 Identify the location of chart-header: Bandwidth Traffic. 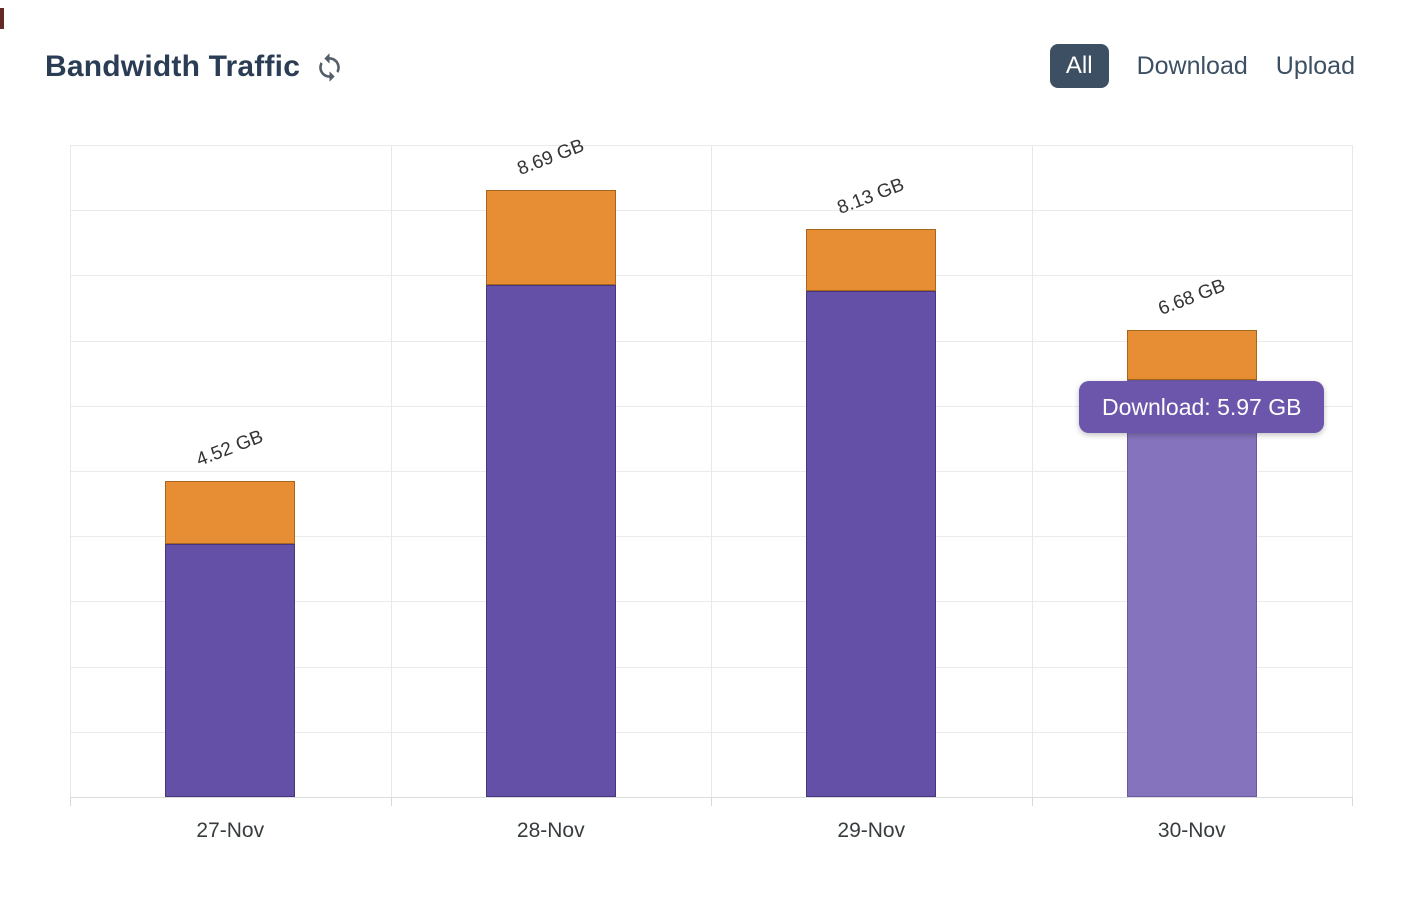
(195, 67).